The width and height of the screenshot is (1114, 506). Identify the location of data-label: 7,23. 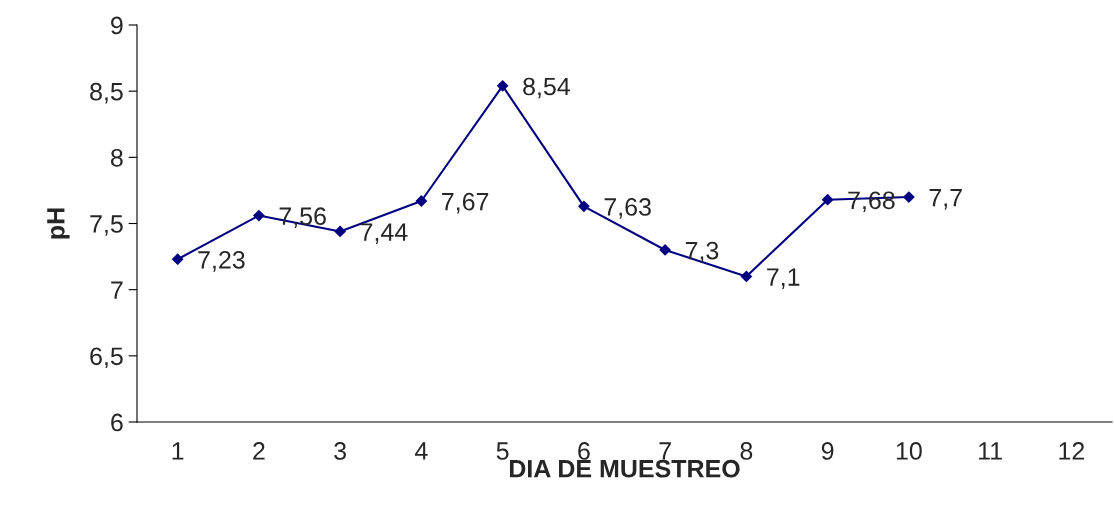
(221, 261).